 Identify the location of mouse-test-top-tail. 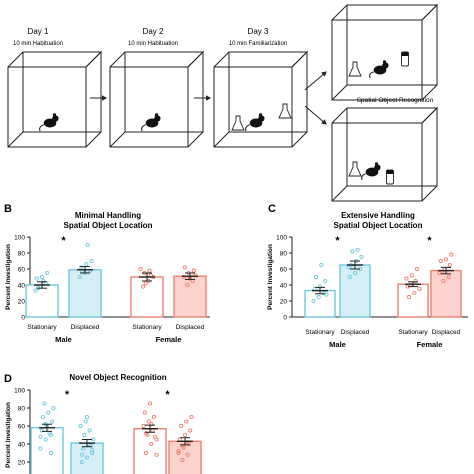
(371, 75).